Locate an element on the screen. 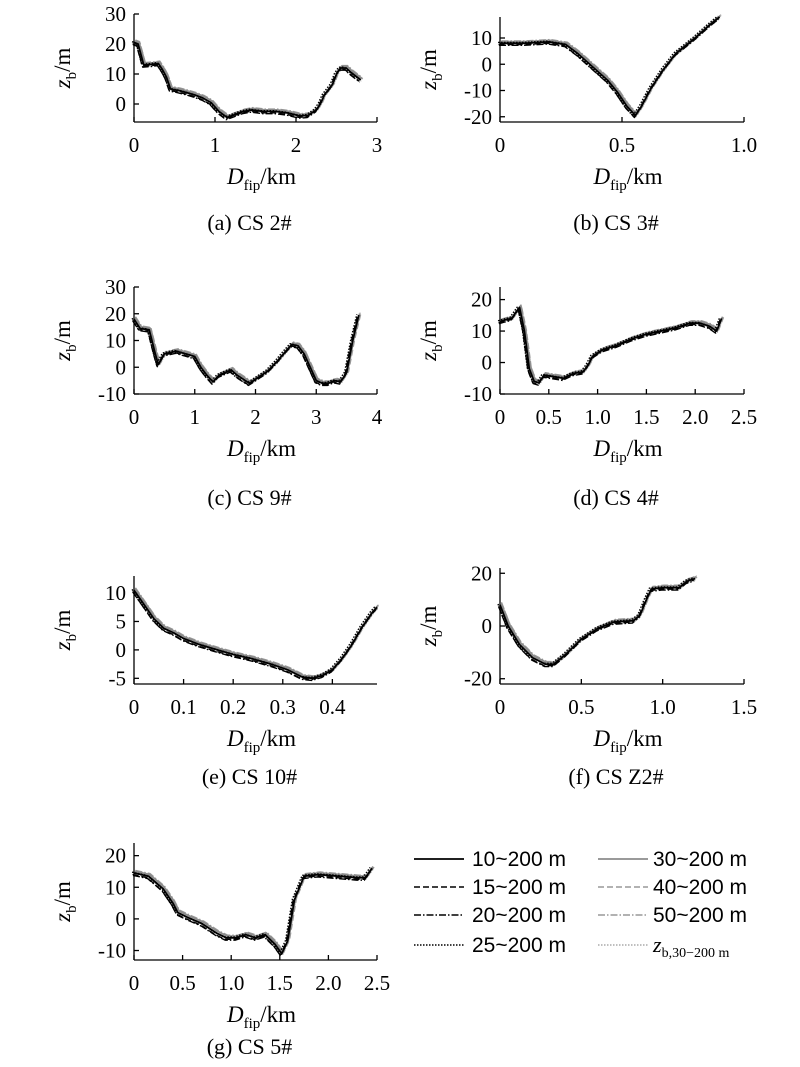 Image resolution: width=800 pixels, height=1067 pixels. legend-label: zb,30−200 m is located at coordinates (690, 946).